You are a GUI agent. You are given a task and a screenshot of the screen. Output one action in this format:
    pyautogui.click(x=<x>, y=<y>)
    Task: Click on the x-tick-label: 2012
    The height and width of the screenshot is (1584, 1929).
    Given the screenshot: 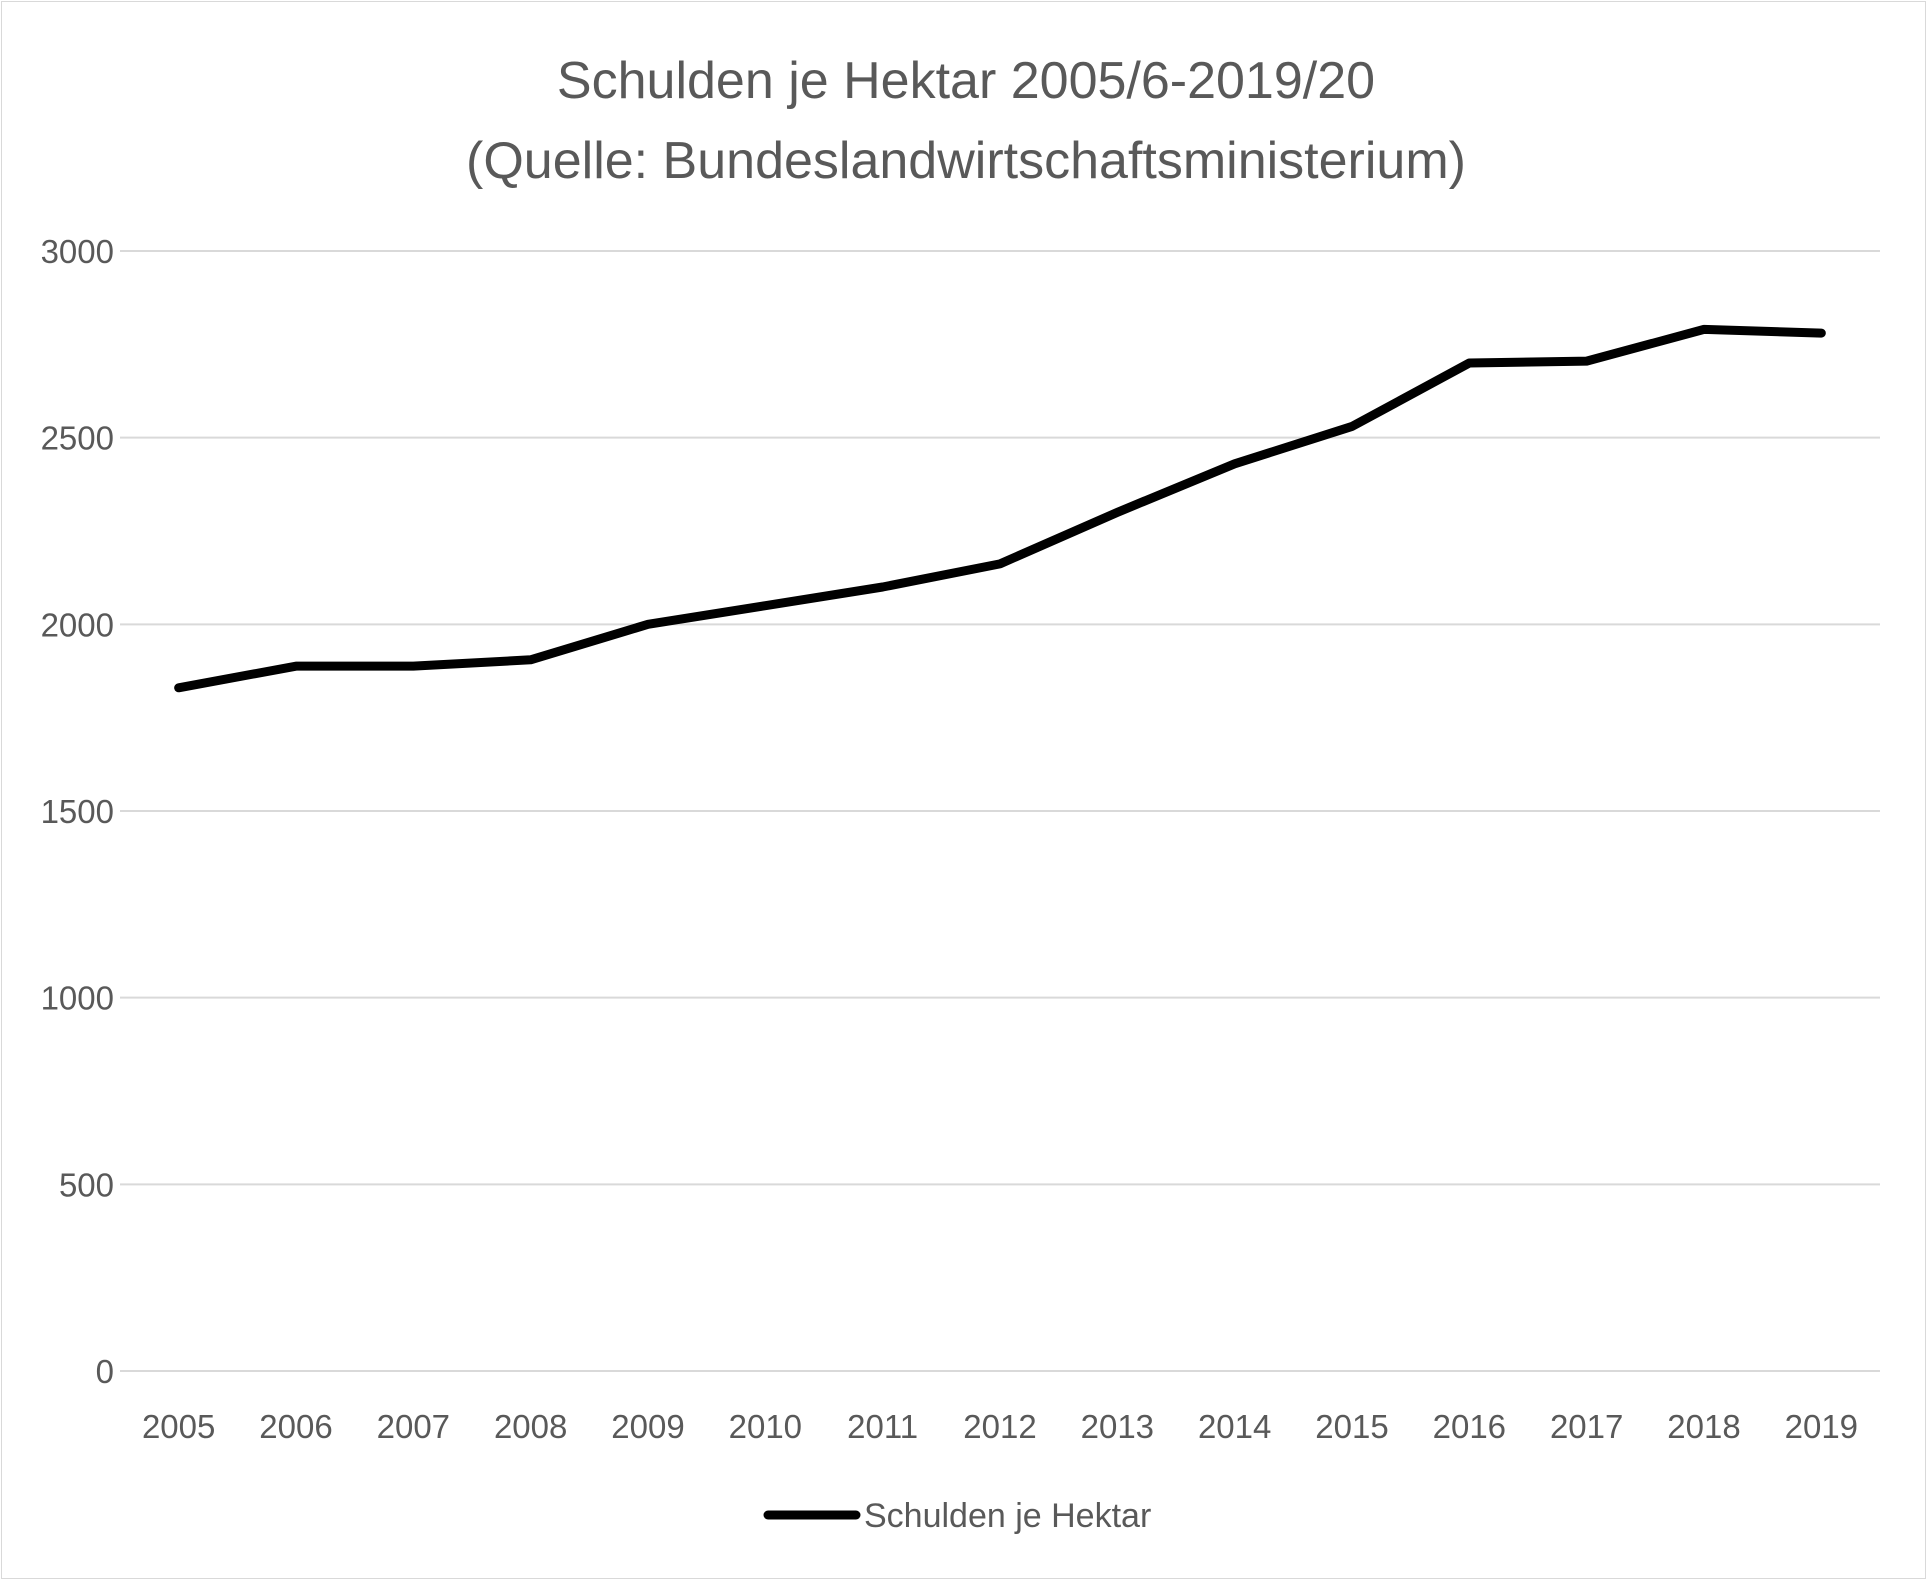 What is the action you would take?
    pyautogui.click(x=999, y=1426)
    